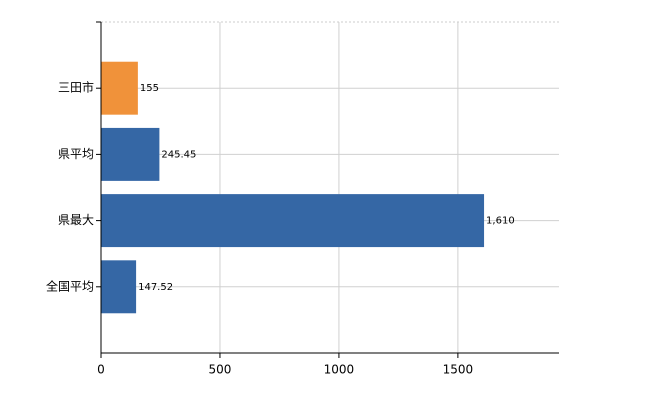 The width and height of the screenshot is (650, 400). What do you see at coordinates (76, 87) in the screenshot?
I see `y-tick-label: 三田市` at bounding box center [76, 87].